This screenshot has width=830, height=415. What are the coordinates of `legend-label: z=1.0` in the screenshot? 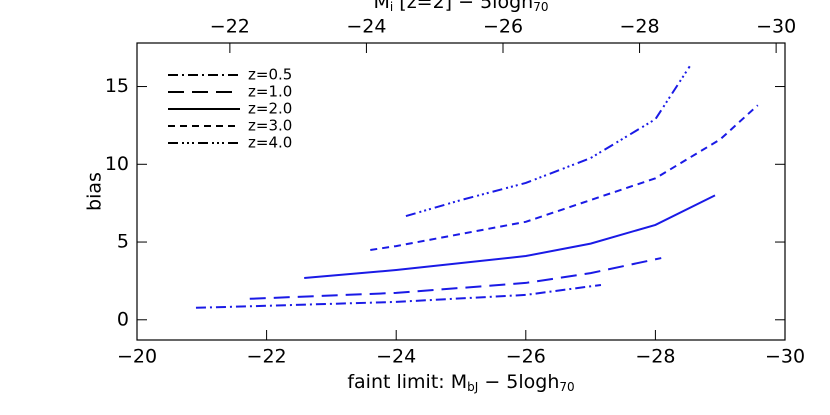 It's located at (270, 92).